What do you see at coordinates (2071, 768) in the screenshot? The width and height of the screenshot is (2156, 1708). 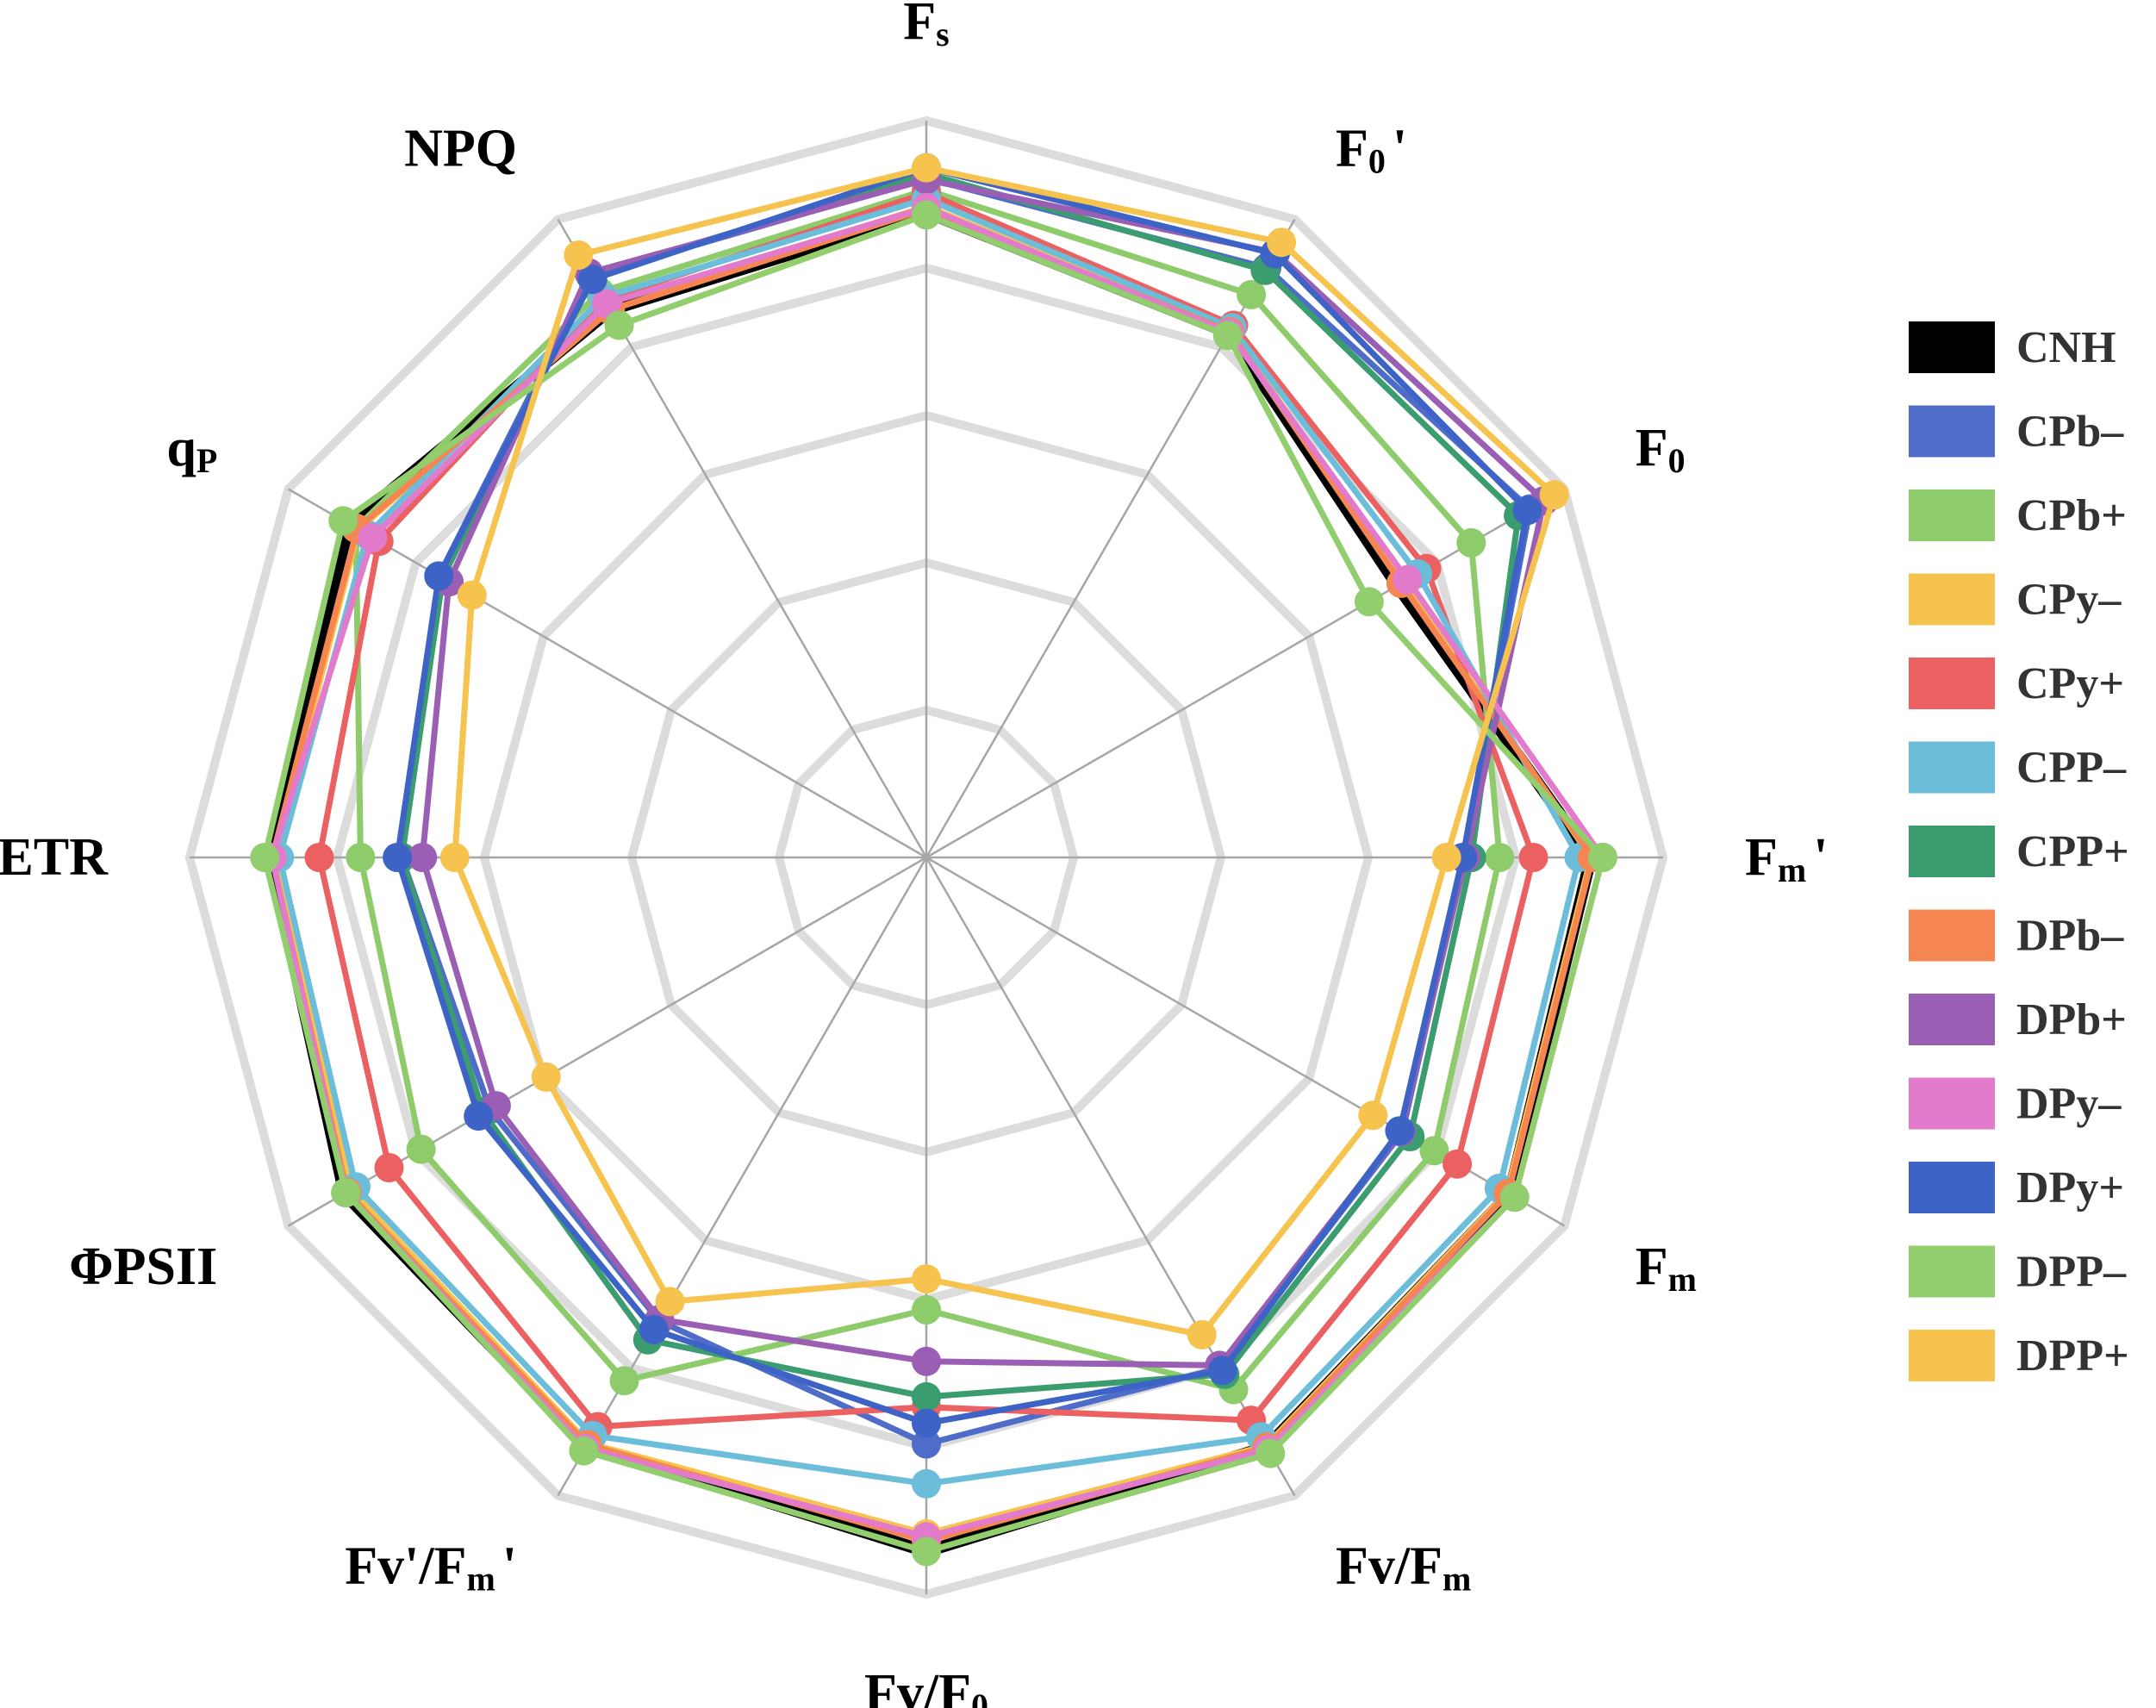 I see `legend-label: CPP–` at bounding box center [2071, 768].